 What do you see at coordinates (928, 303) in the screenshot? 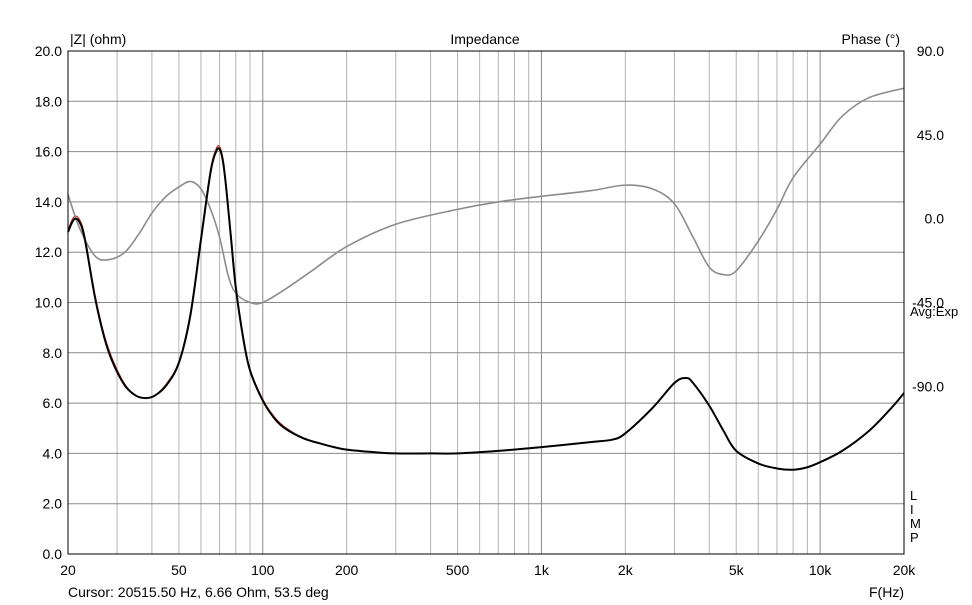
I see `y-right-tick-label: -45.0` at bounding box center [928, 303].